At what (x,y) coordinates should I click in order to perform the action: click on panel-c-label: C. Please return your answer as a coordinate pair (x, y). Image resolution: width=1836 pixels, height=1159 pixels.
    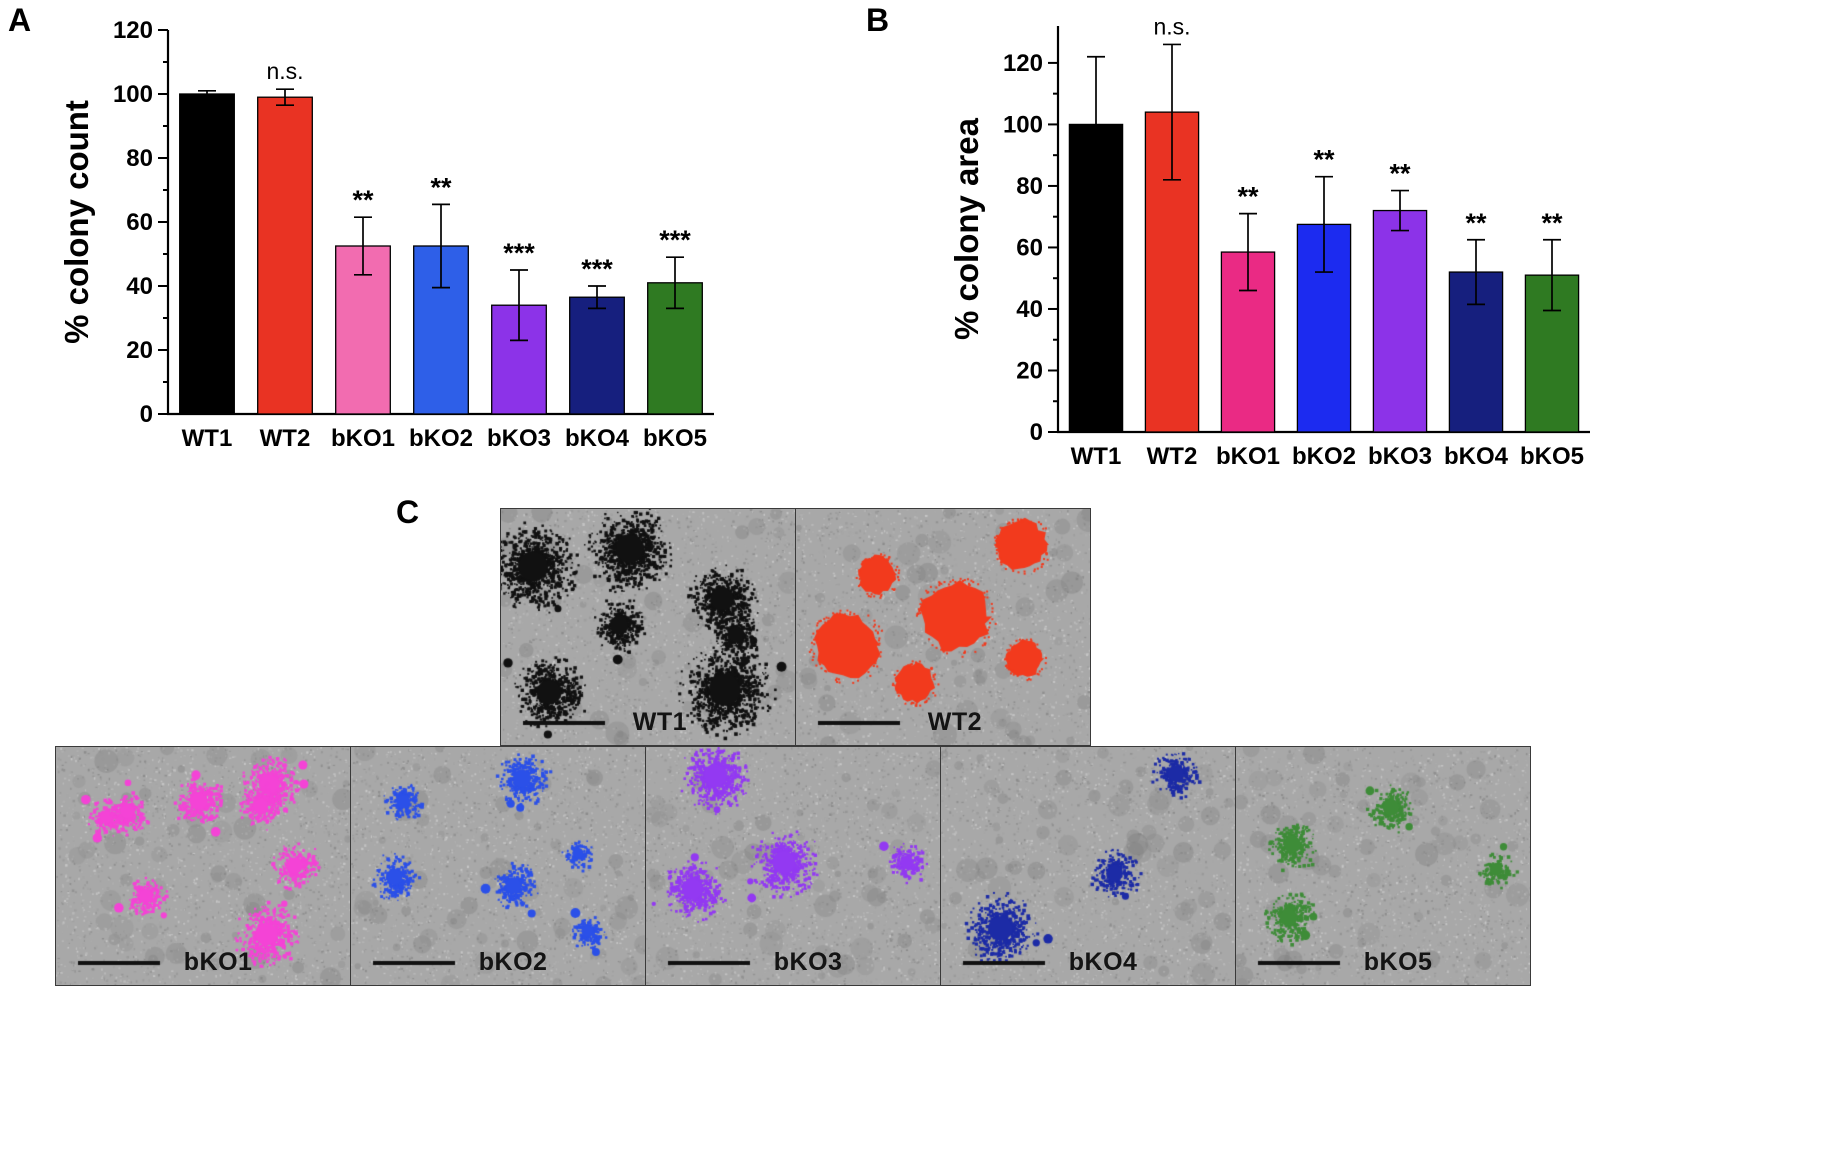
    Looking at the image, I should click on (408, 512).